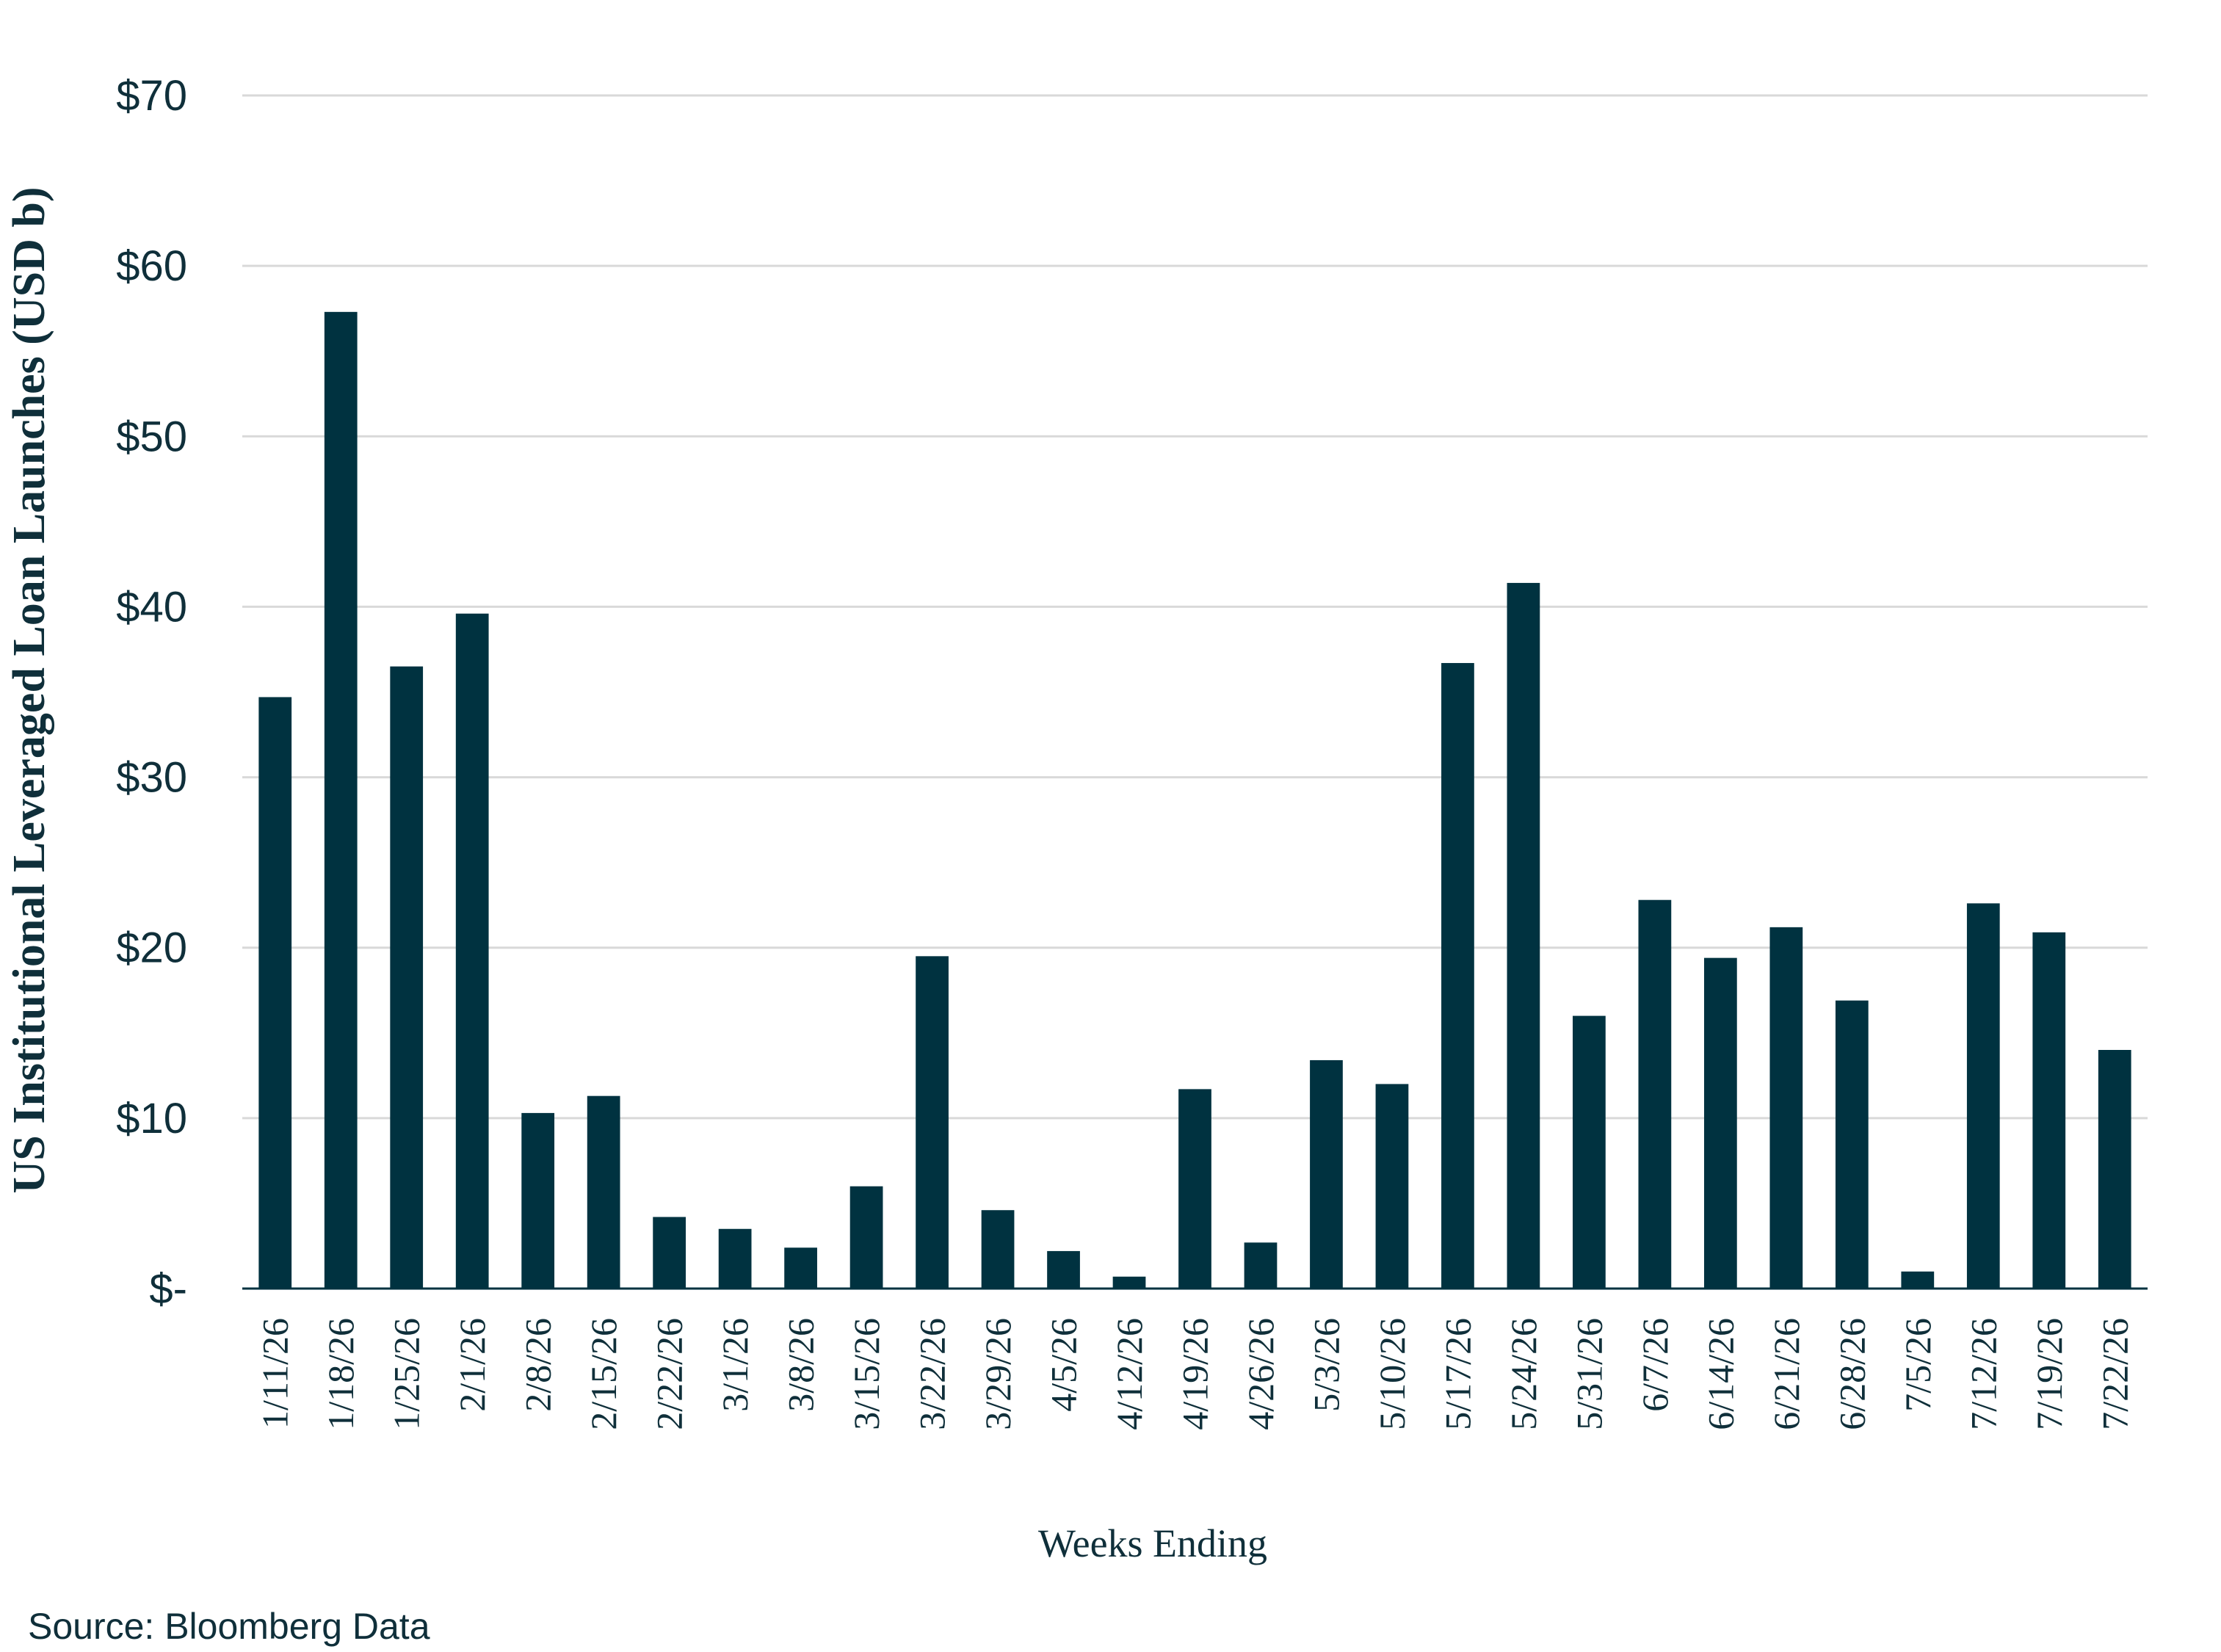 The image size is (2221, 1652). Describe the element at coordinates (340, 1374) in the screenshot. I see `x-tick-label: 1/18/26` at that location.